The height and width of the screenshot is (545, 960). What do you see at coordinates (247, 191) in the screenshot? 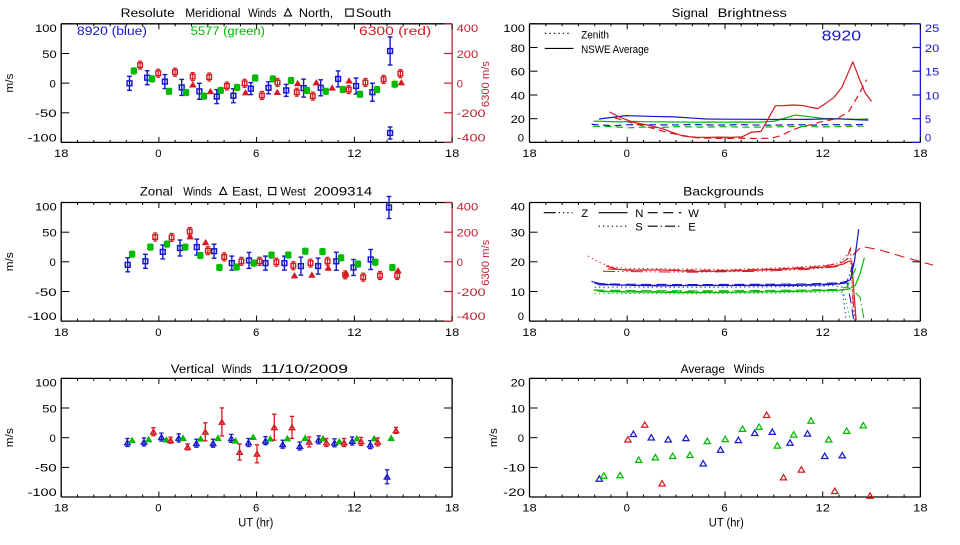
I see `svg-text: East,` at bounding box center [247, 191].